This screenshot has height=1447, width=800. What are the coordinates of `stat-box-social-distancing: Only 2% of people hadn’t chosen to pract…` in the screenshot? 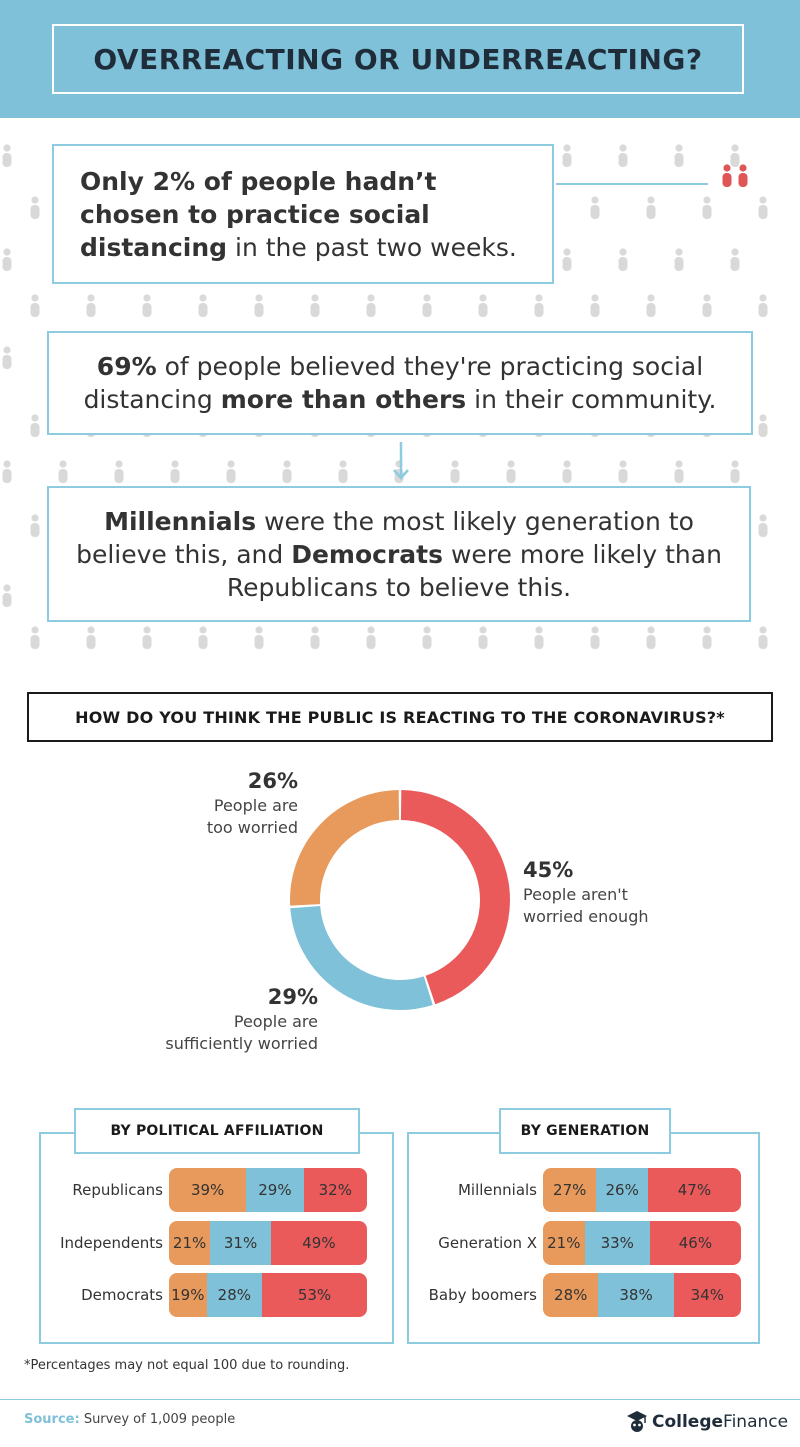 It's located at (303, 214).